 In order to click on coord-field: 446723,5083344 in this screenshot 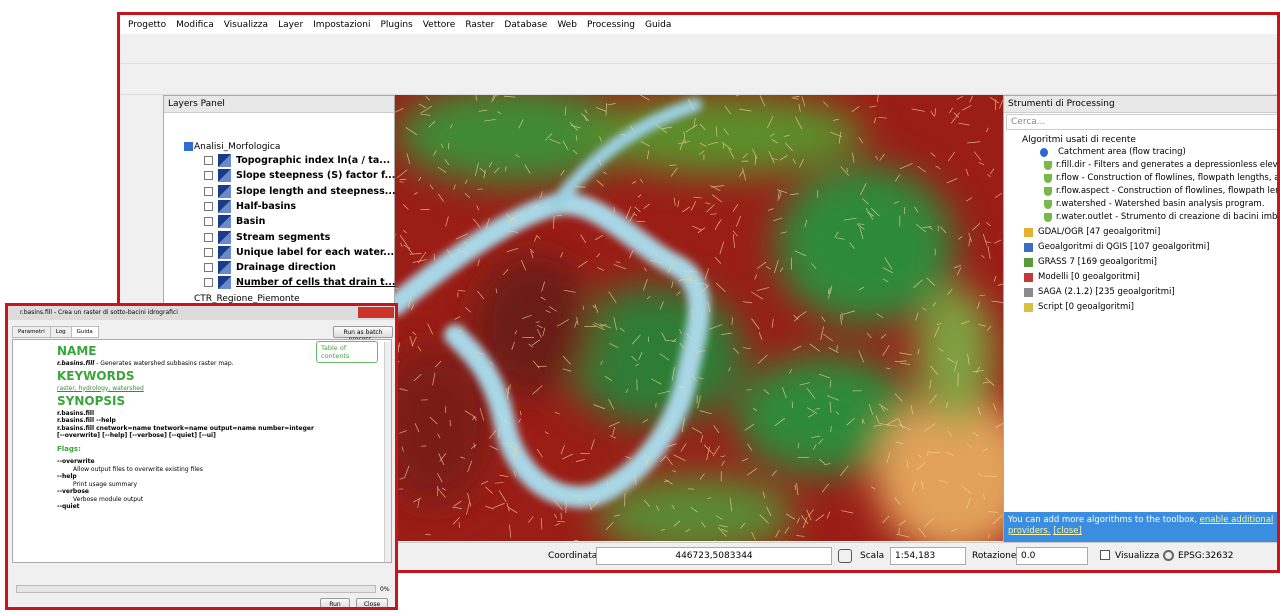, I will do `click(714, 556)`.